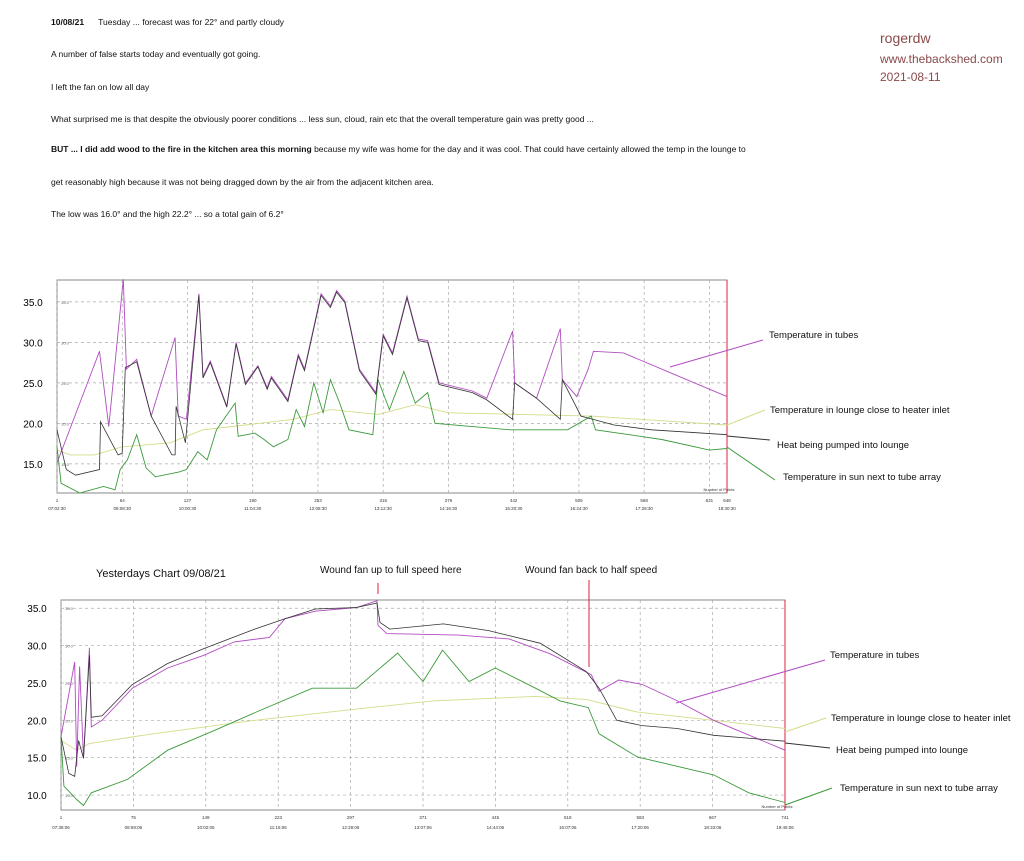  Describe the element at coordinates (579, 500) in the screenshot. I see `x-tick-label: 505` at that location.